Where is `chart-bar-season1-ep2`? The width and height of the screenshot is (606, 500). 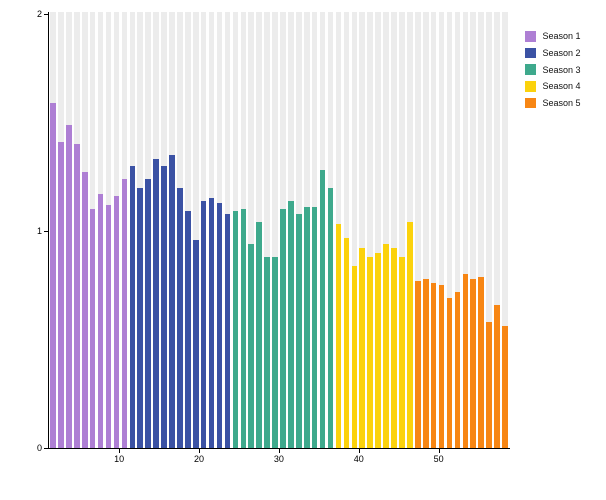
chart-bar-season1-ep2 is located at coordinates (61, 295).